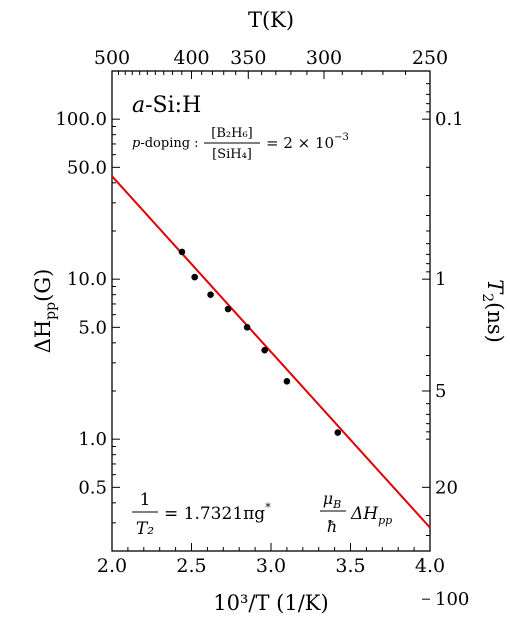 This screenshot has width=510, height=620. Describe the element at coordinates (430, 58) in the screenshot. I see `top-tick-label: 250` at that location.